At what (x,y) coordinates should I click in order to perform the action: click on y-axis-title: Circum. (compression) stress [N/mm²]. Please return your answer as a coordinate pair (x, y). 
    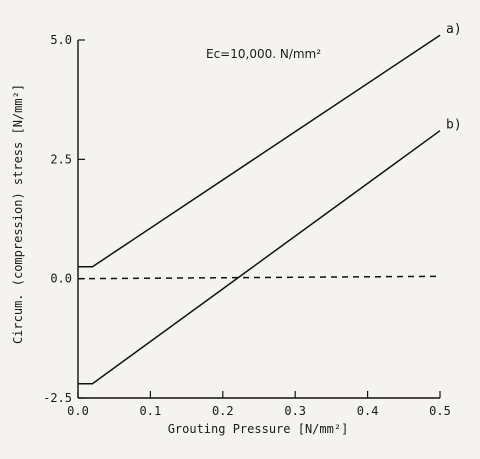
    Looking at the image, I should click on (18, 214).